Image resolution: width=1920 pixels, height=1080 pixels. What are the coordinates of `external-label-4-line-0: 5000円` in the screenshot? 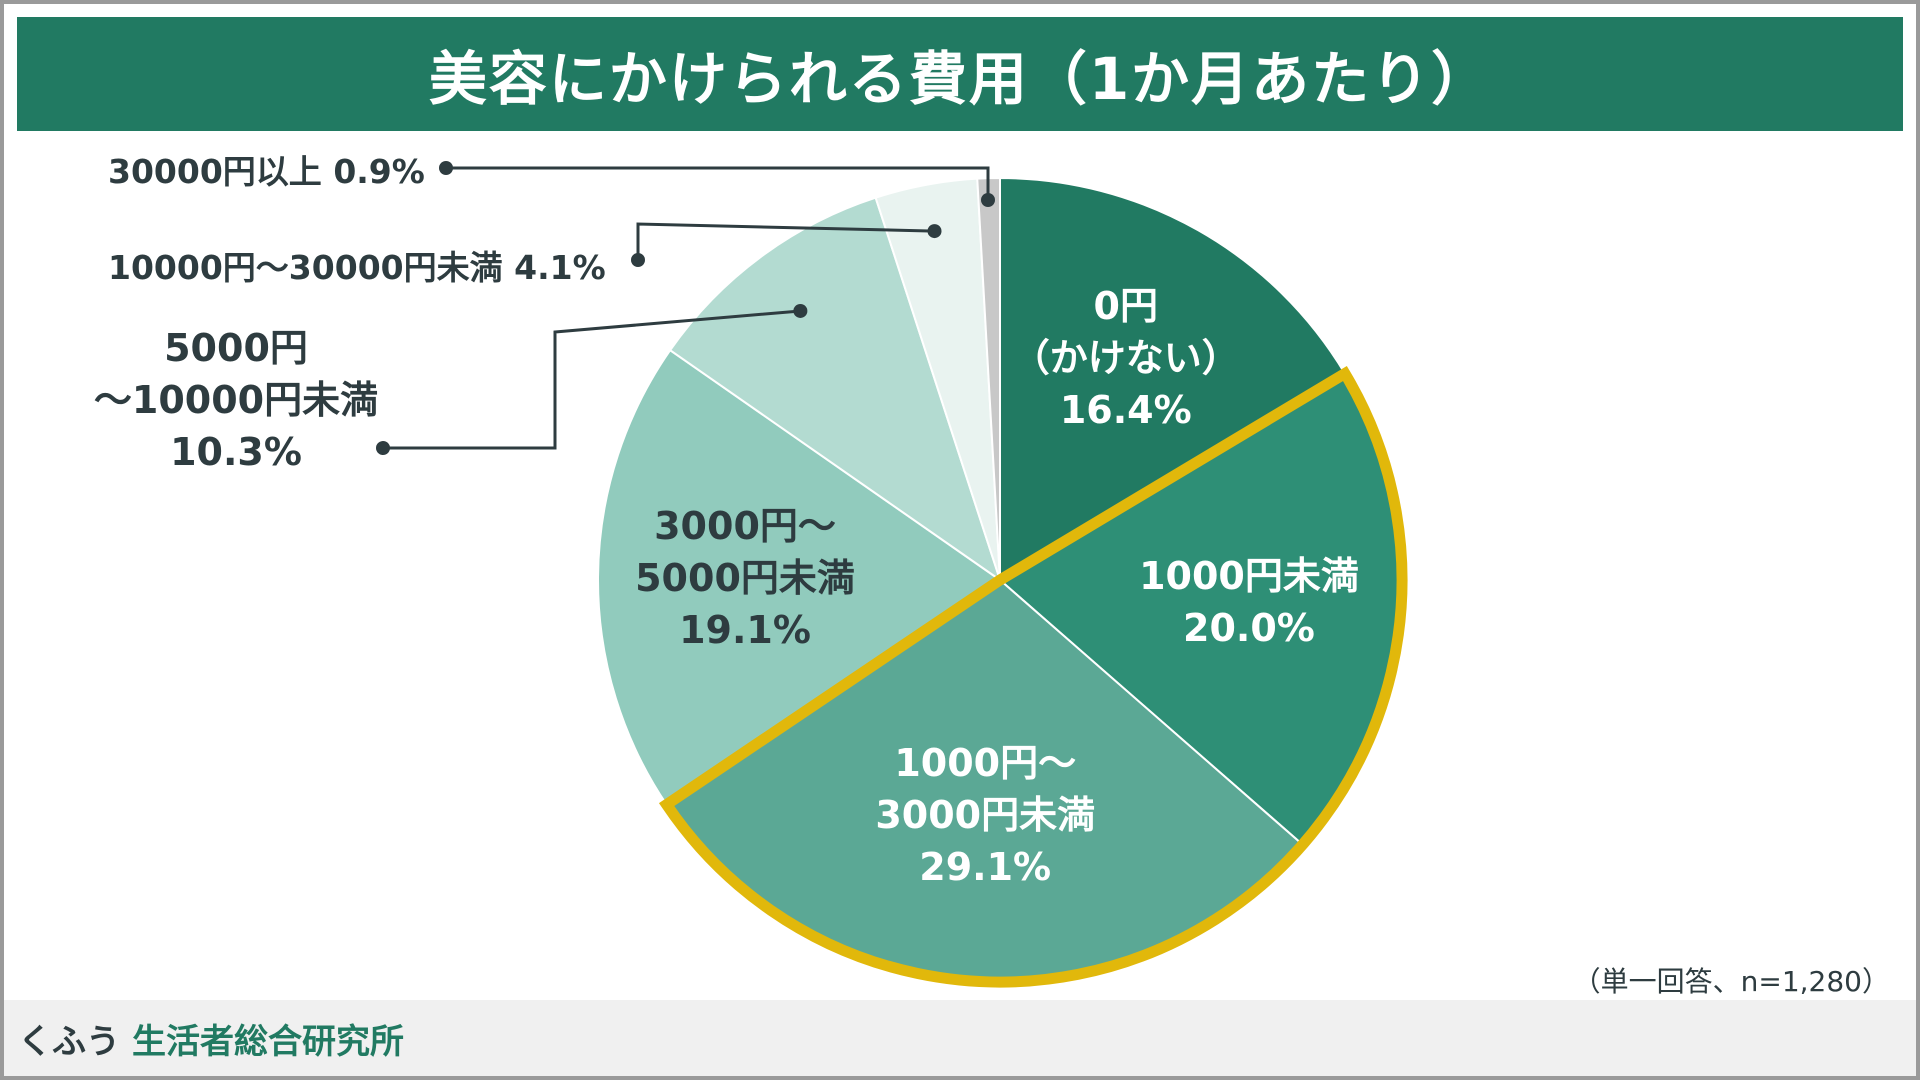 It's located at (236, 348).